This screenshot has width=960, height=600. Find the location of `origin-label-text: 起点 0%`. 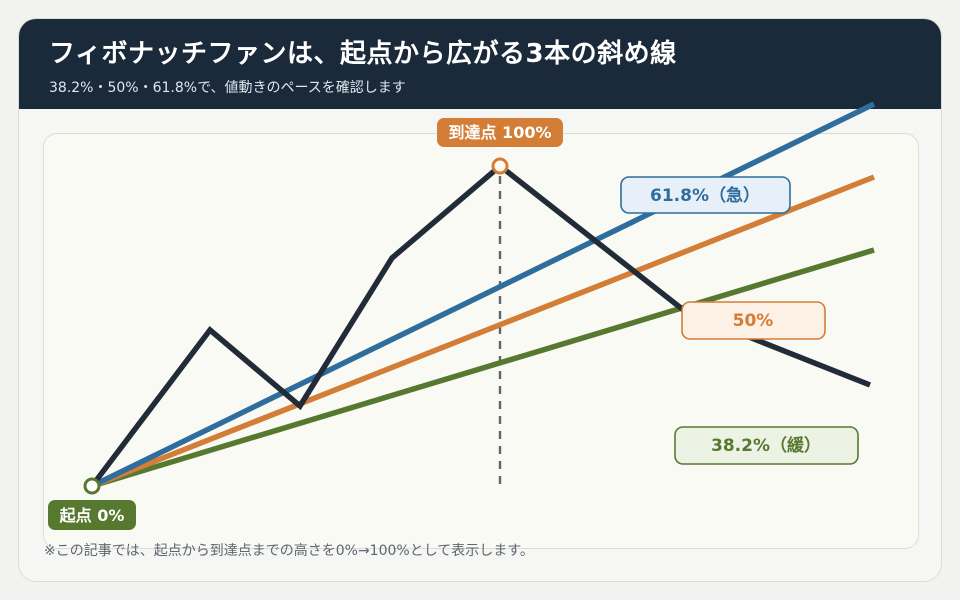

origin-label-text: 起点 0% is located at coordinates (92, 515).